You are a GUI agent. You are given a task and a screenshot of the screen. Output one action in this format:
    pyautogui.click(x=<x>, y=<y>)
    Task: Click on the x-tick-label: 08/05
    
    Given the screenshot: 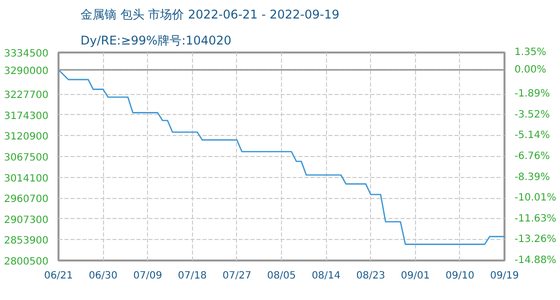 What is the action you would take?
    pyautogui.click(x=281, y=276)
    